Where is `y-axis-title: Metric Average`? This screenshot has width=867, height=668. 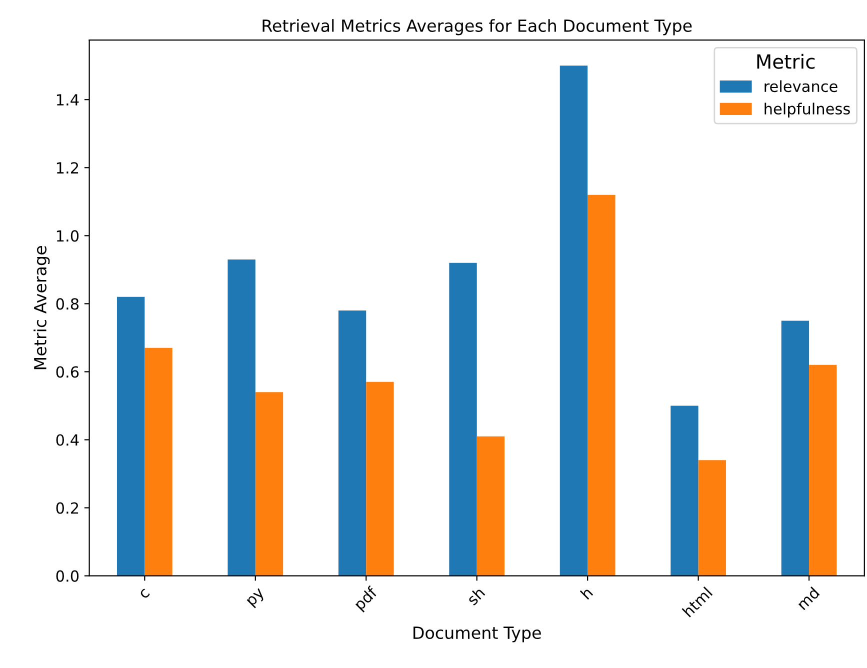 y-axis-title: Metric Average is located at coordinates (42, 308).